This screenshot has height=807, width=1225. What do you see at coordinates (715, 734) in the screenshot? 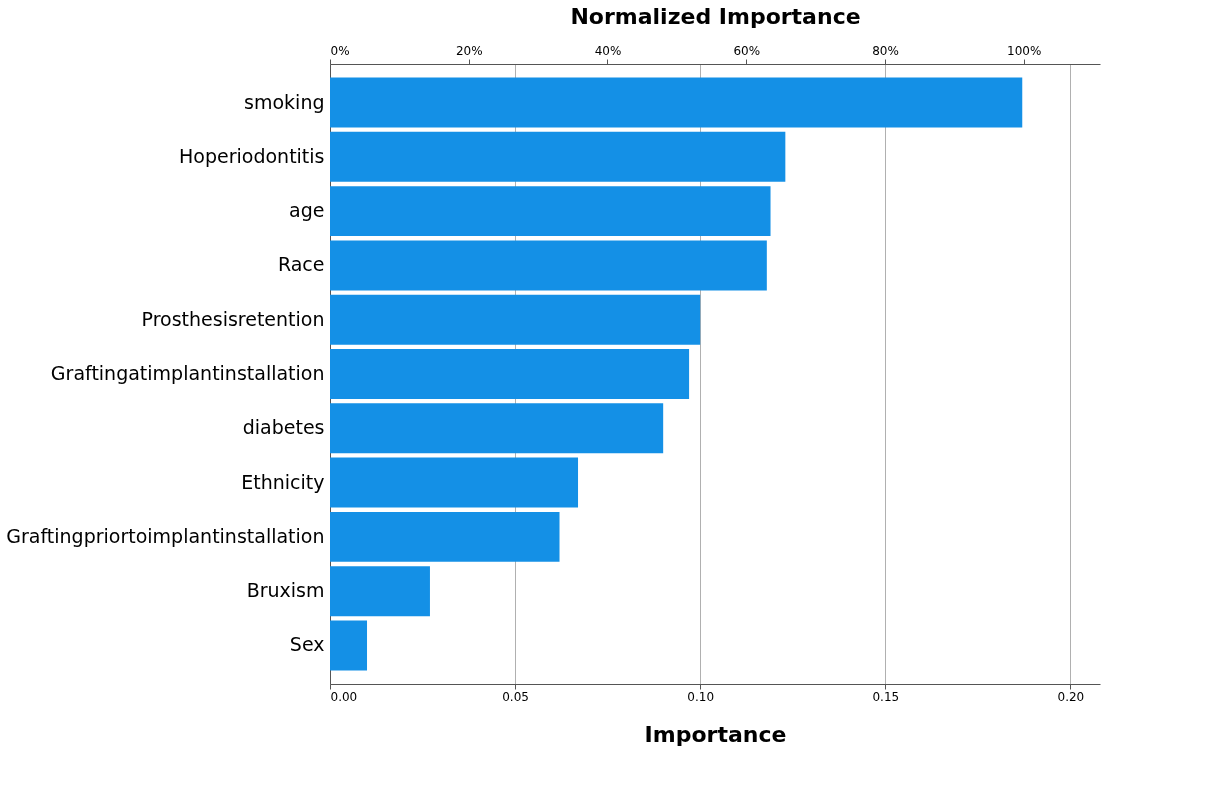
I see `x-axis-title: Importance` at bounding box center [715, 734].